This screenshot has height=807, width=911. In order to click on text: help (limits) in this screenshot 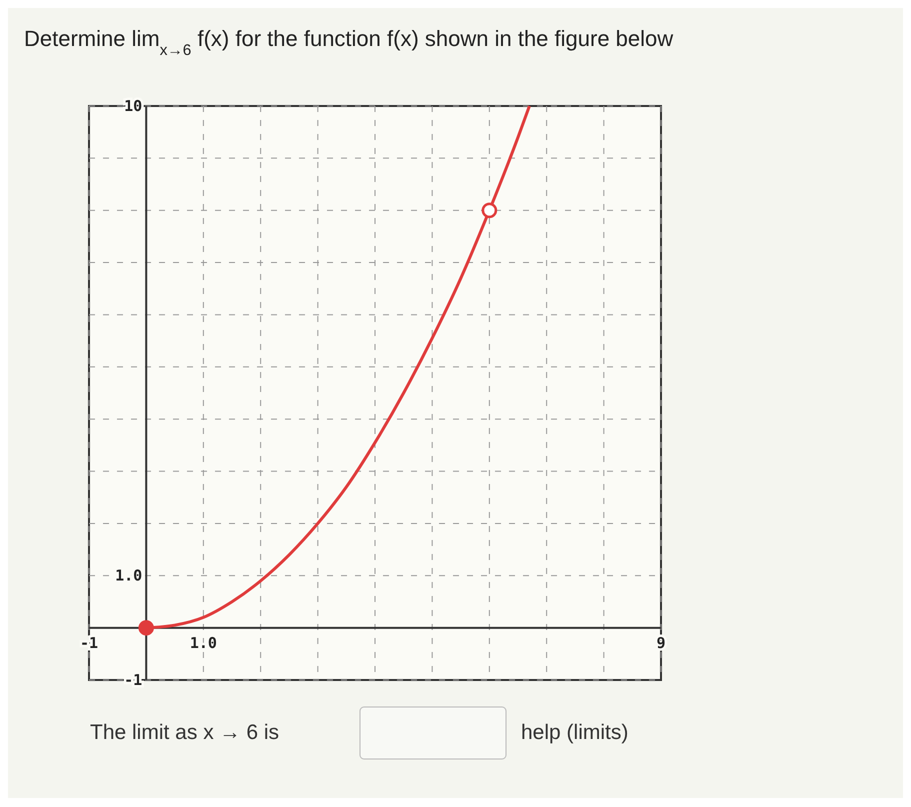, I will do `click(574, 732)`.